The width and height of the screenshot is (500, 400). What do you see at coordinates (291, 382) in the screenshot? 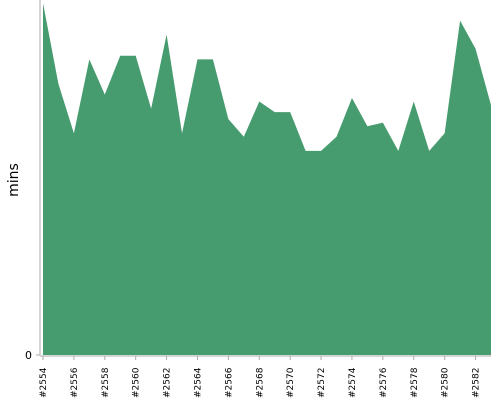
I see `x-tick-label: #2570` at bounding box center [291, 382].